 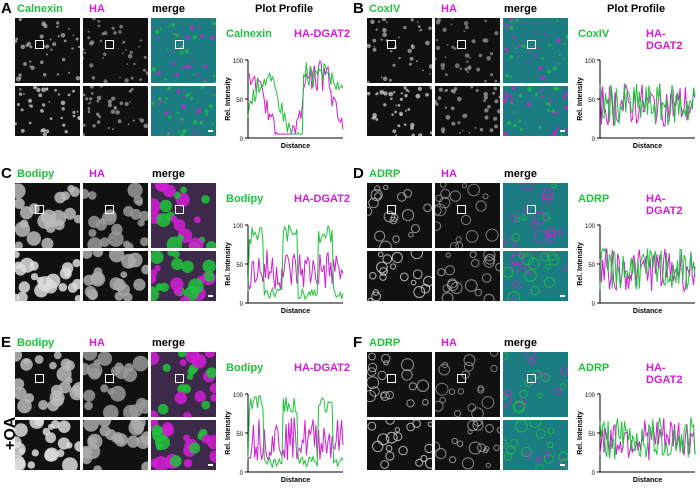 What do you see at coordinates (6, 8) in the screenshot?
I see `panel-letter: A` at bounding box center [6, 8].